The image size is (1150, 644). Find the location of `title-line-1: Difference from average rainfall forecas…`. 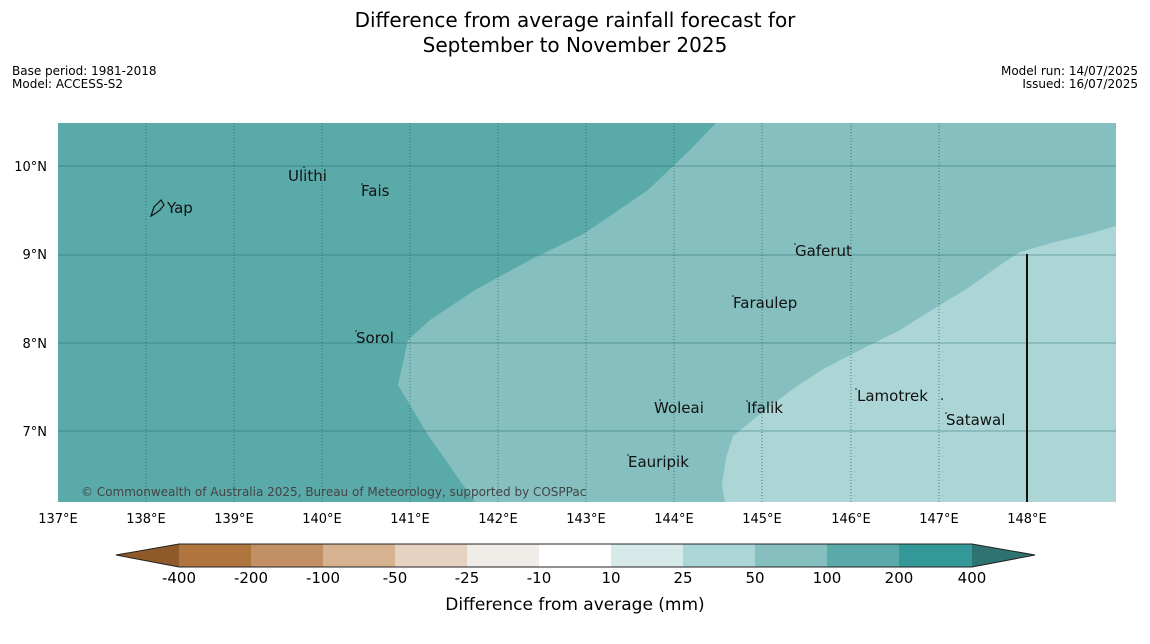

title-line-1: Difference from average rainfall forecas… is located at coordinates (575, 20).